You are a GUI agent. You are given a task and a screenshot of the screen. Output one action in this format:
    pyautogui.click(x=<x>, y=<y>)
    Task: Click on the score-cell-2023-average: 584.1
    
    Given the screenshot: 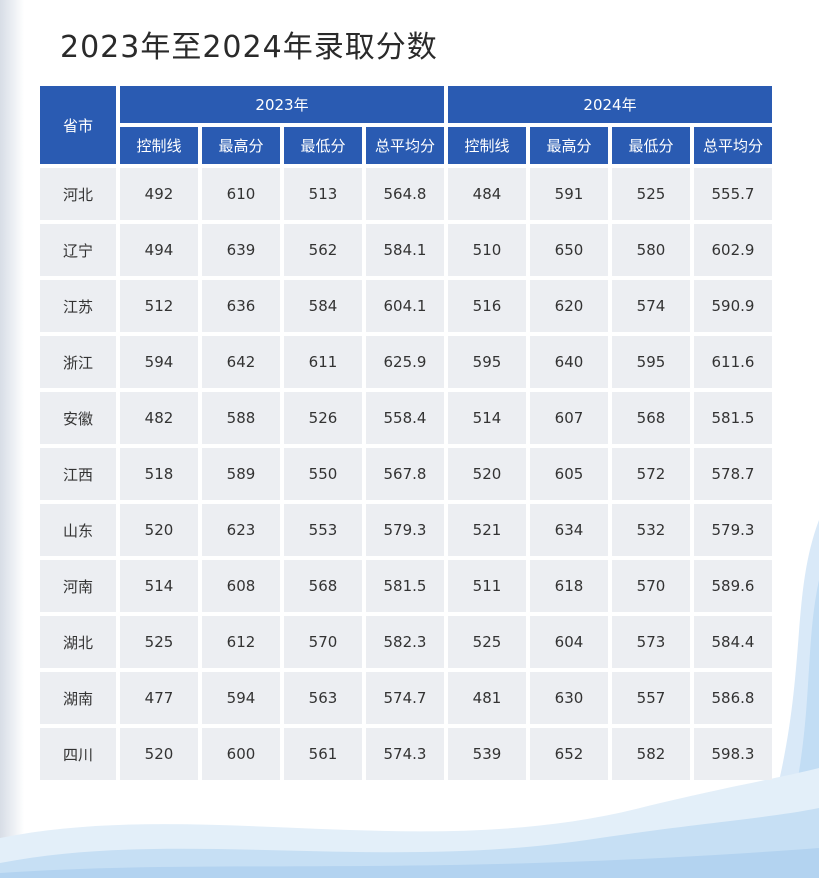 What is the action you would take?
    pyautogui.click(x=405, y=250)
    